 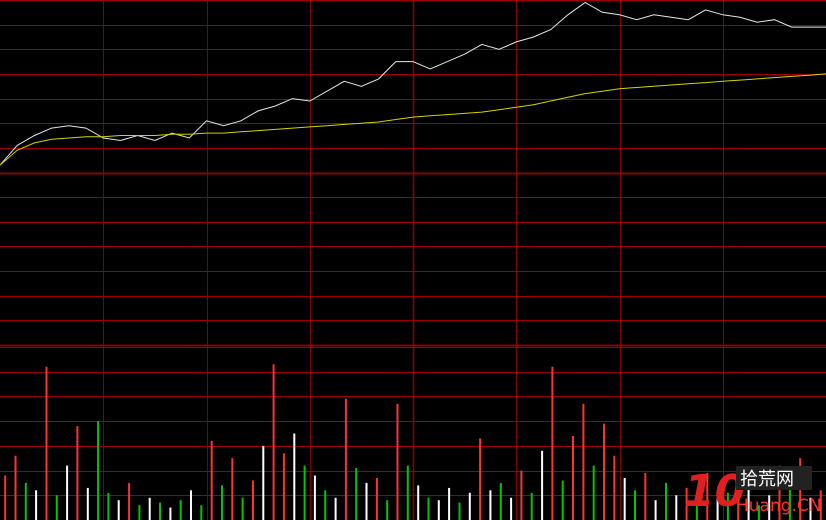 I want to click on watermark: 10 拾荒网 Huang.CN, so click(x=753, y=491).